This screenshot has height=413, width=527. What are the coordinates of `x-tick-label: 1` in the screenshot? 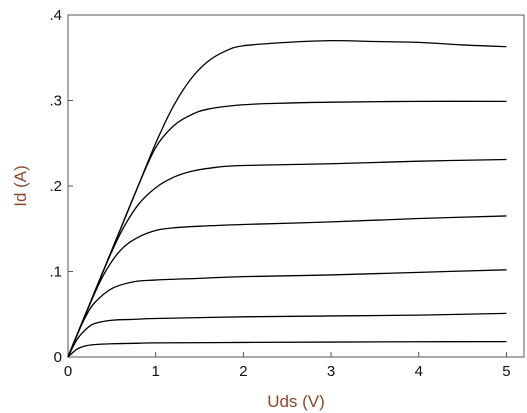 It's located at (156, 371).